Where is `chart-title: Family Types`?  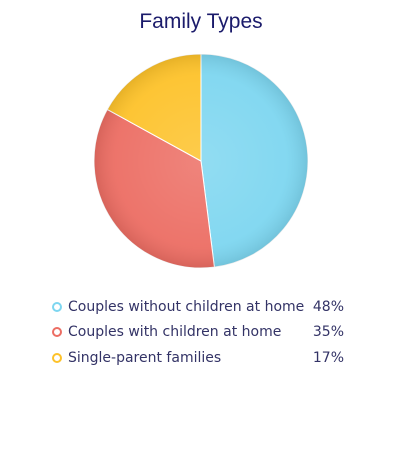
chart-title: Family Types is located at coordinates (201, 21).